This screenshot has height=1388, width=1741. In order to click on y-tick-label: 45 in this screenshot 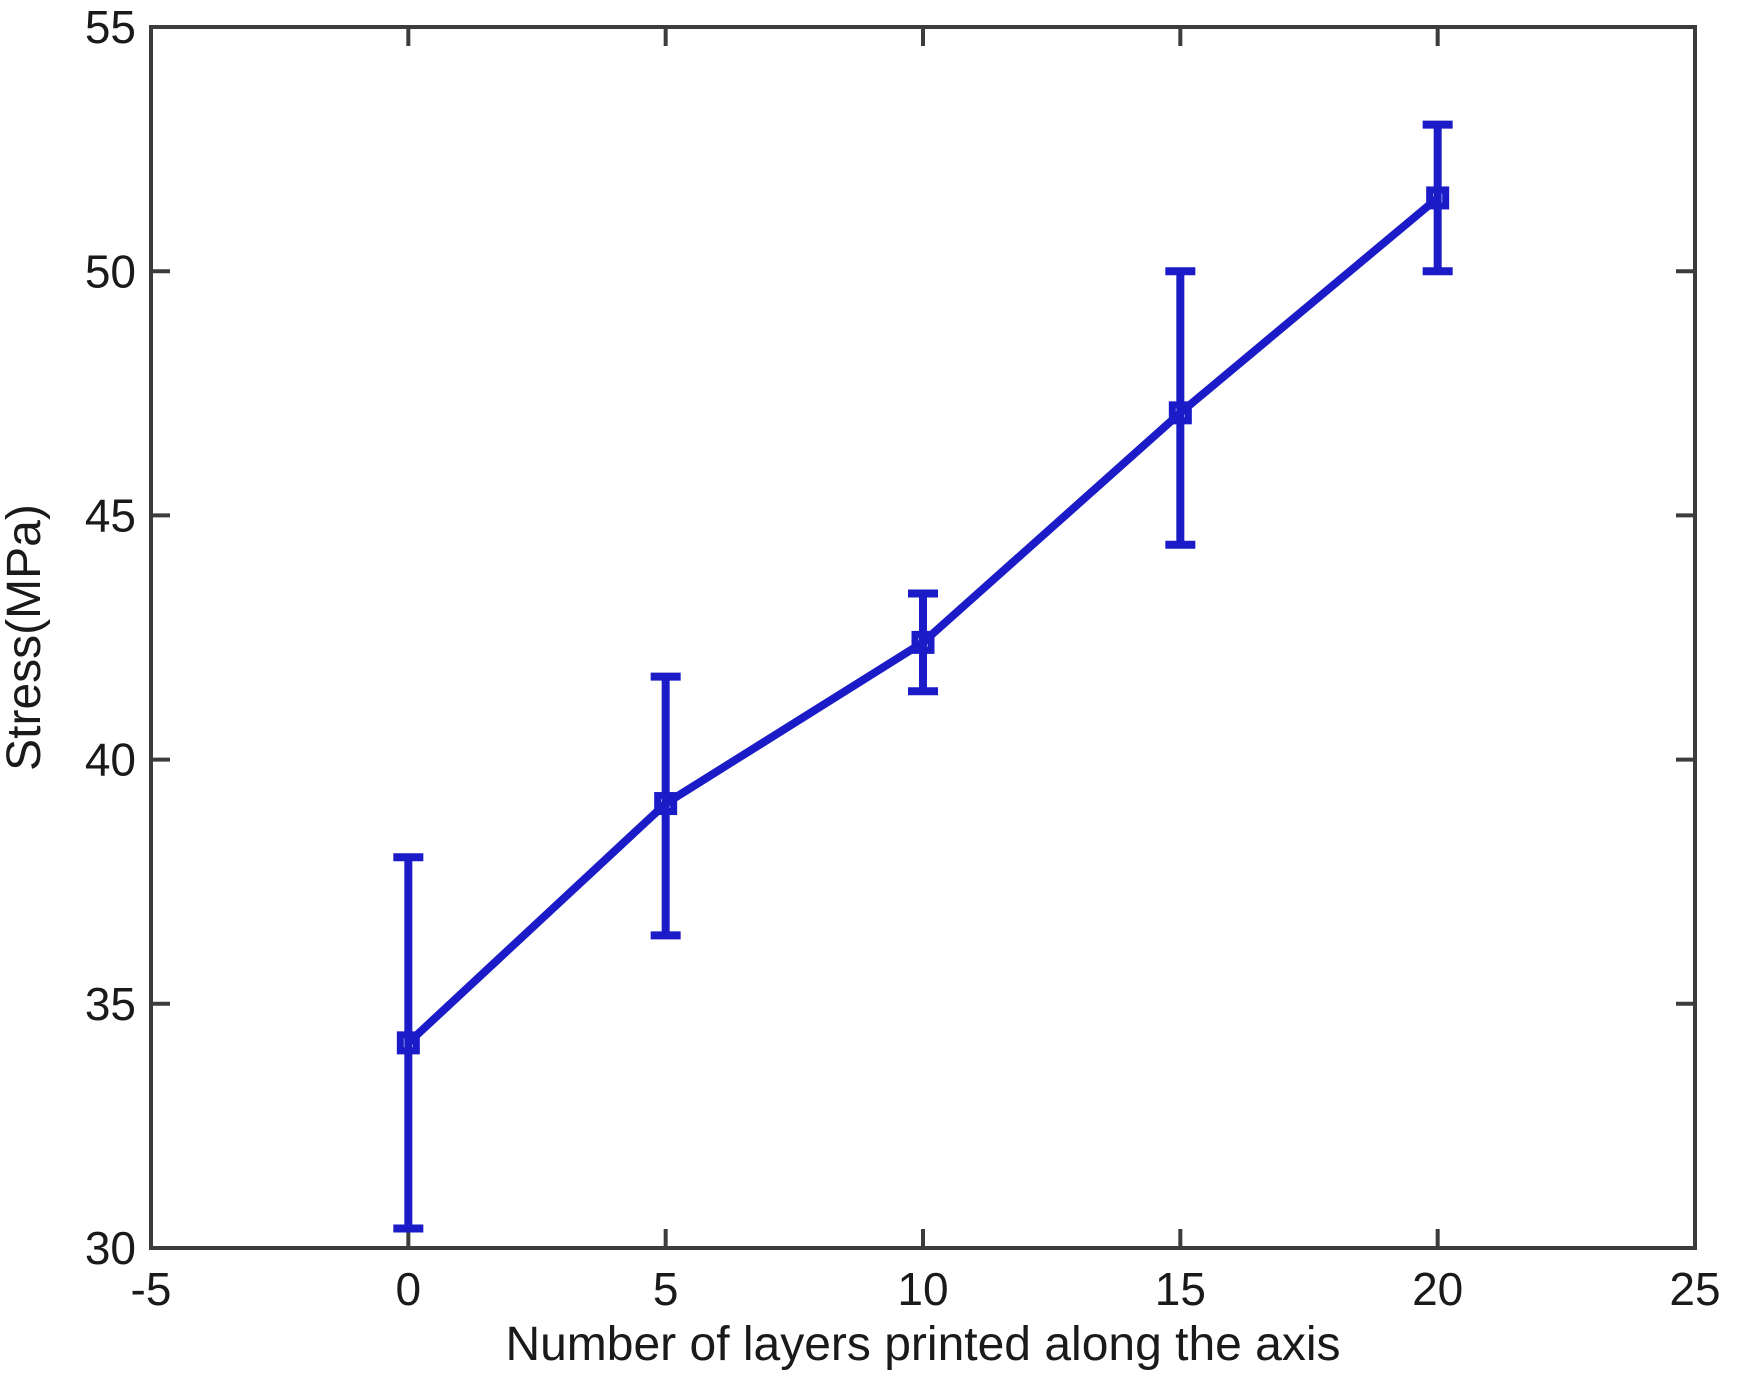, I will do `click(110, 516)`.